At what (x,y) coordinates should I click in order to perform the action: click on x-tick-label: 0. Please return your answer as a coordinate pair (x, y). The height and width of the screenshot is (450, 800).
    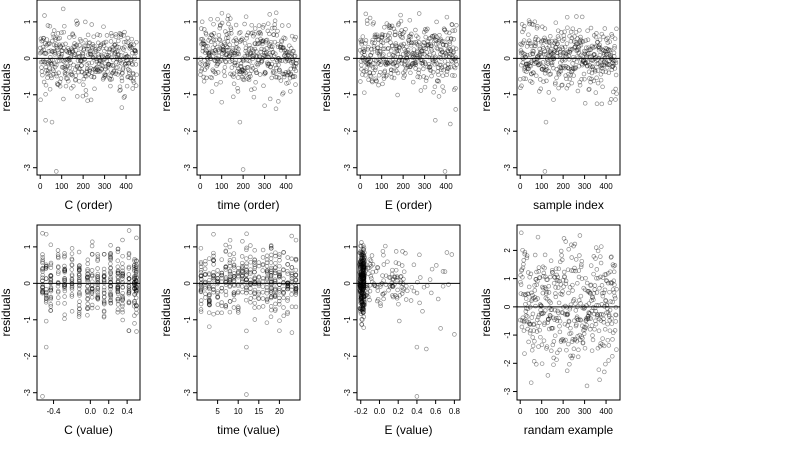
    Looking at the image, I should click on (200, 186).